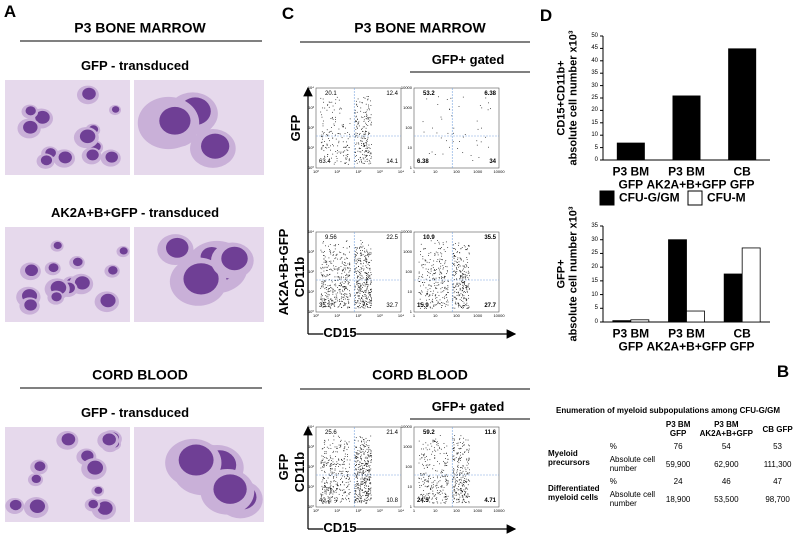 The width and height of the screenshot is (800, 544). Describe the element at coordinates (678, 429) in the screenshot. I see `table-header: P3 BM GFP` at that location.